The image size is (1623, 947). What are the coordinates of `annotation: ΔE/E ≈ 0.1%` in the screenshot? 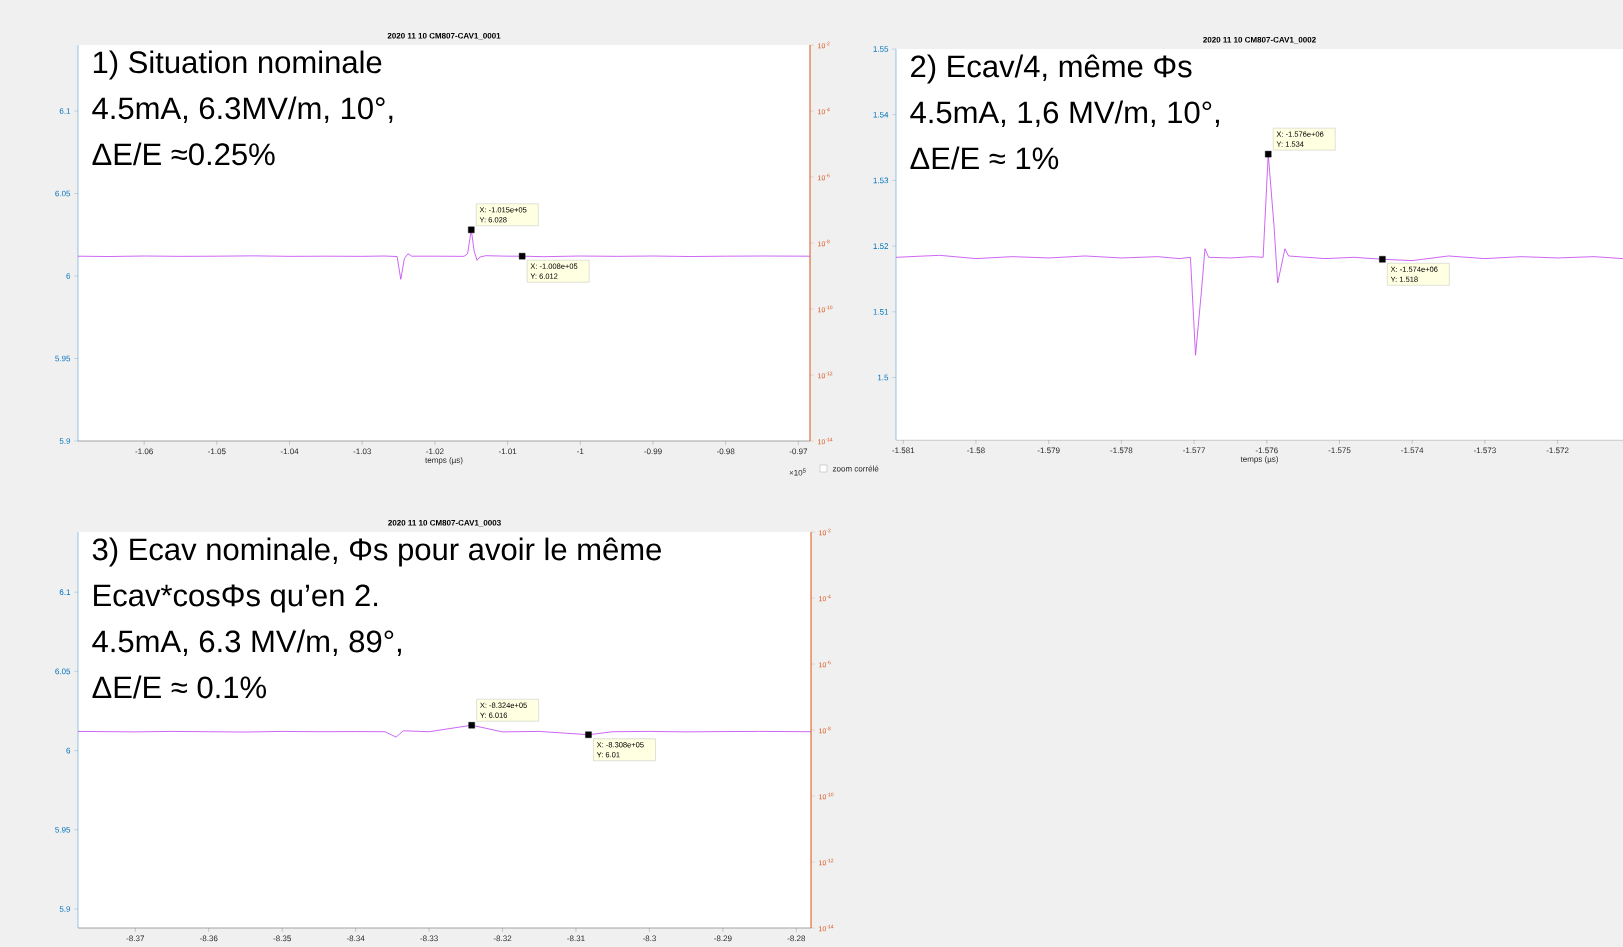 It's located at (179, 687).